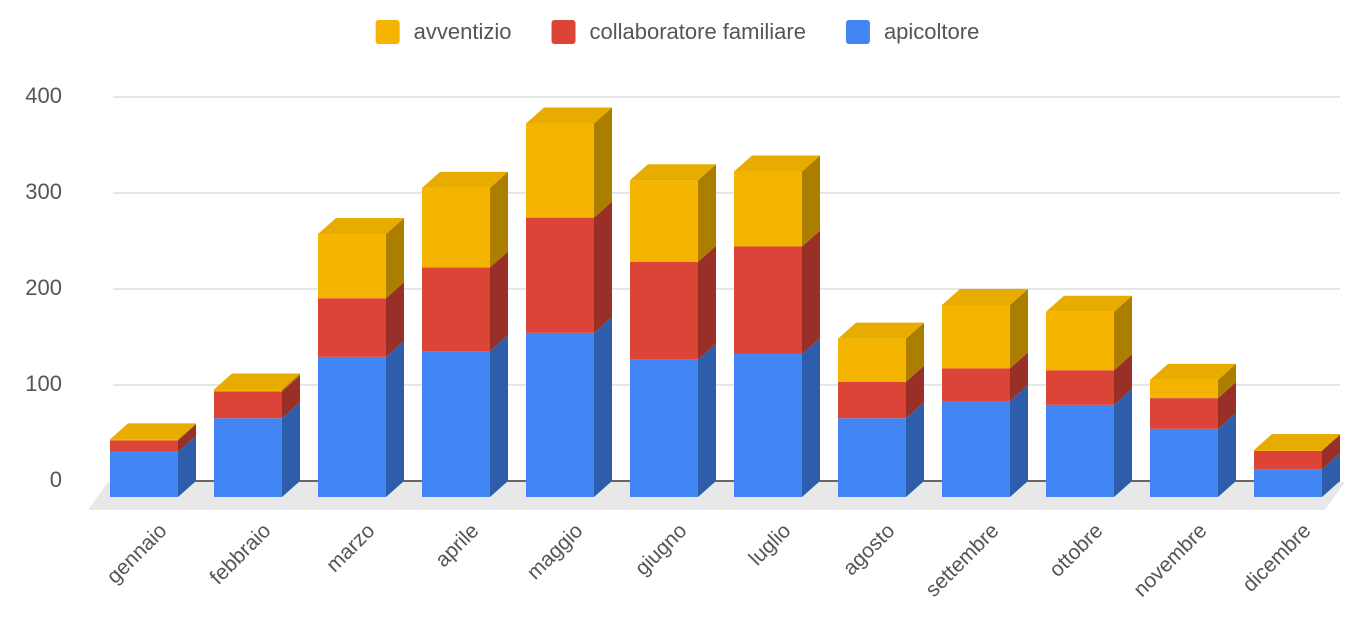 This screenshot has height=643, width=1355. I want to click on floor, so click(716, 496).